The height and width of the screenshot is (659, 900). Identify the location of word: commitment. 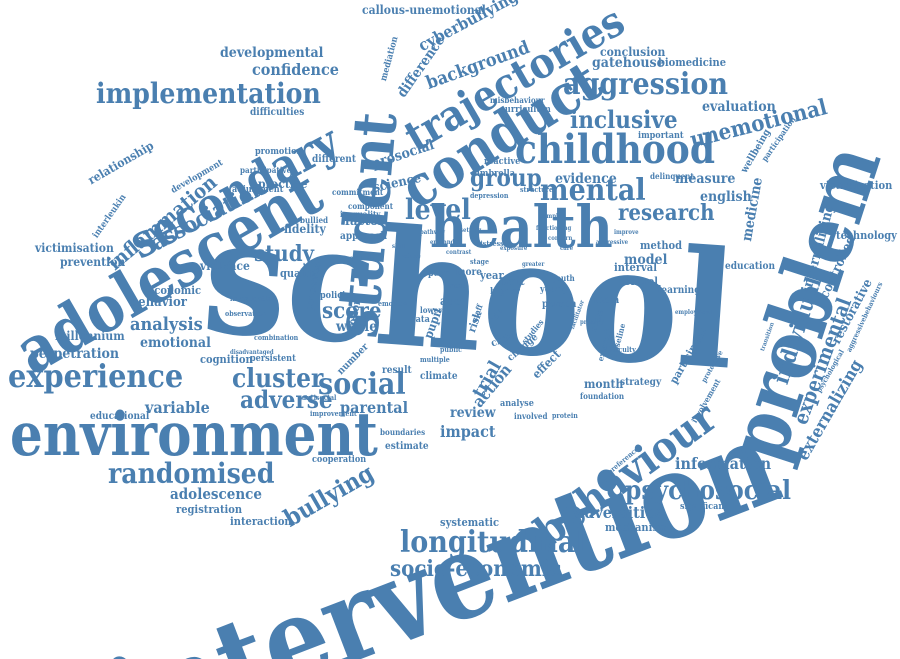
(358, 192).